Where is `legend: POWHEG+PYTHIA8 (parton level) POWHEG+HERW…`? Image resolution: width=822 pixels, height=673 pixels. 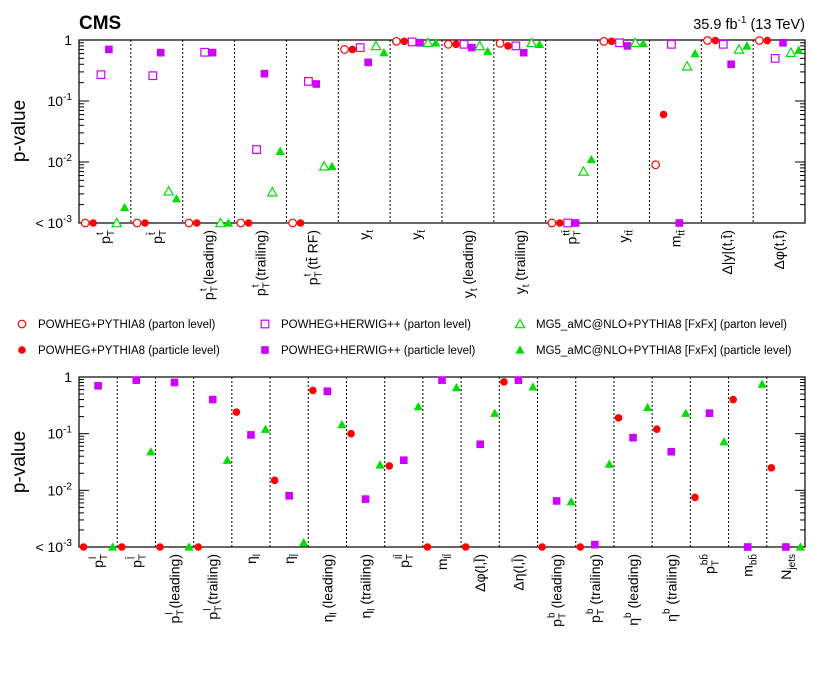
legend: POWHEG+PYTHIA8 (parton level) POWHEG+HERW… is located at coordinates (404, 337).